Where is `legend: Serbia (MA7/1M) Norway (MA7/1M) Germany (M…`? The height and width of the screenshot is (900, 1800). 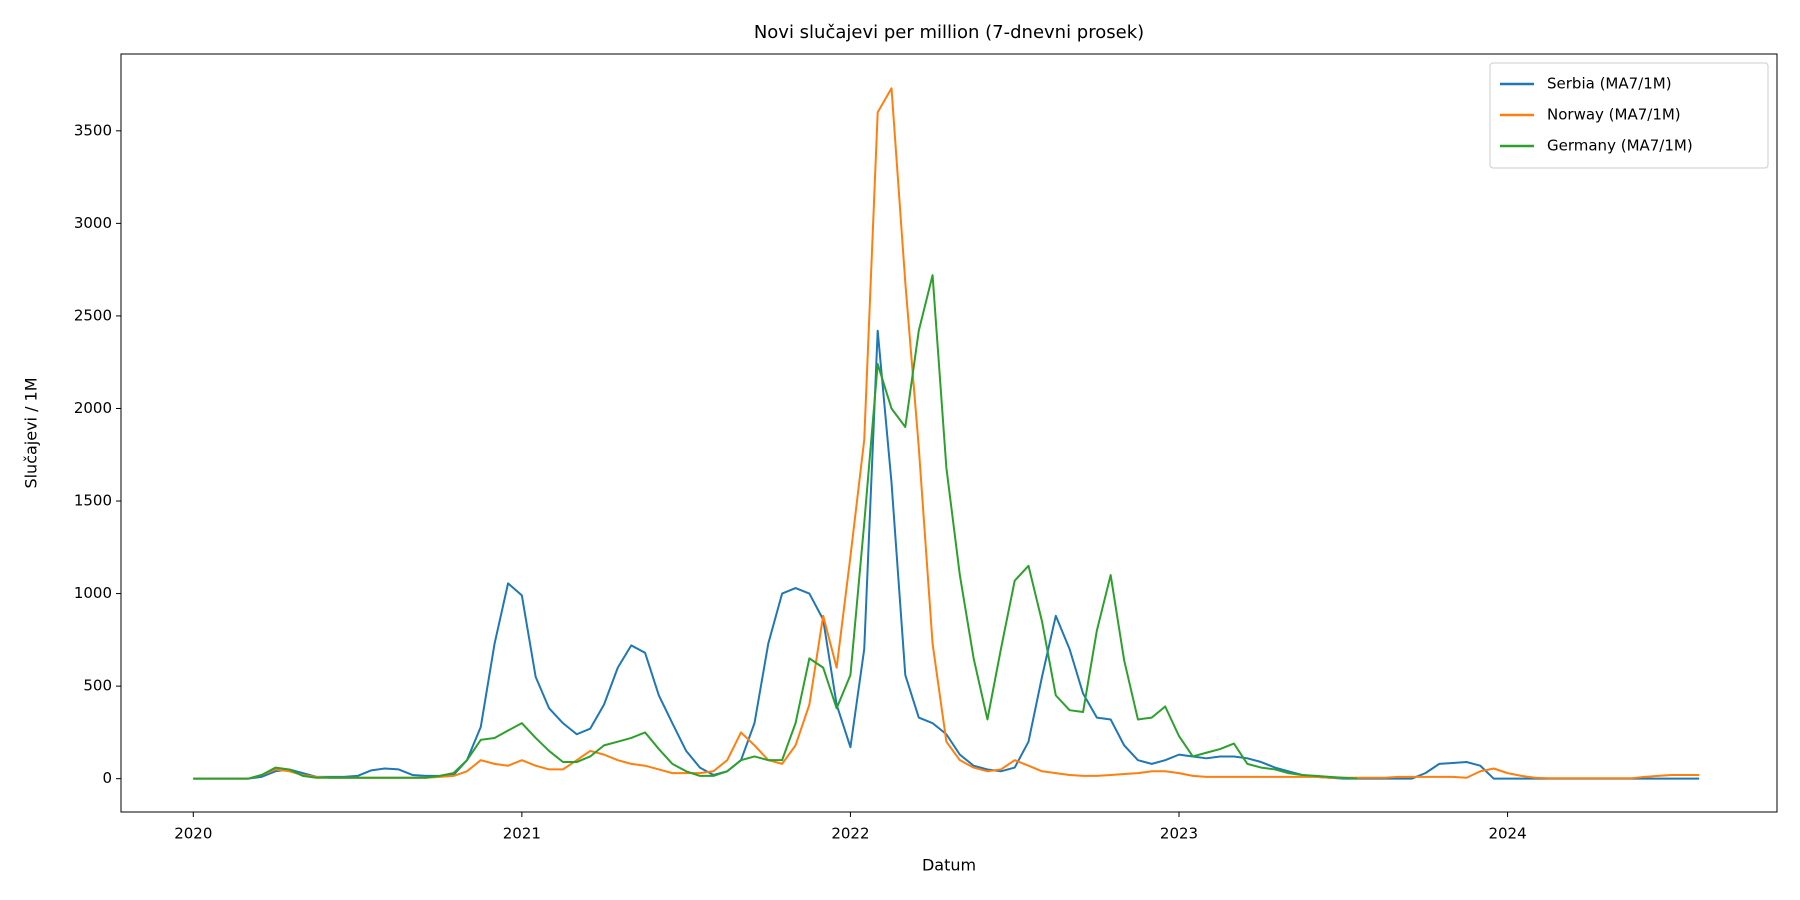 legend: Serbia (MA7/1M) Norway (MA7/1M) Germany (M… is located at coordinates (1629, 115).